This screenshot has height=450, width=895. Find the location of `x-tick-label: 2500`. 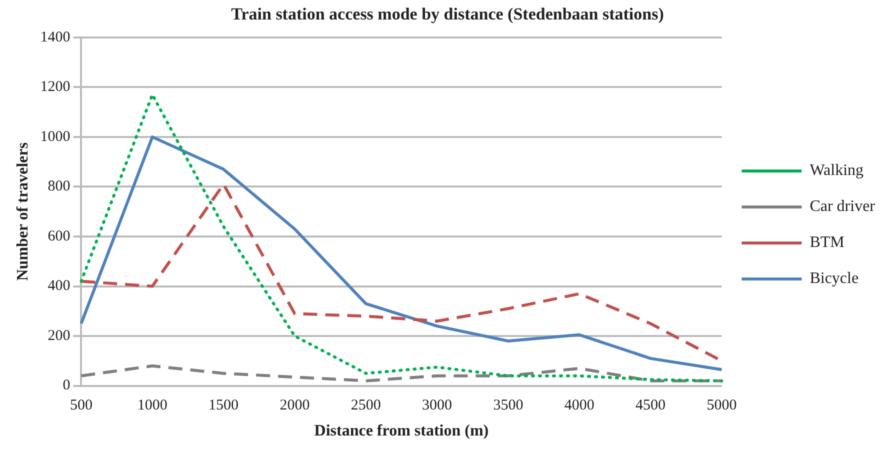

x-tick-label: 2500 is located at coordinates (365, 406).